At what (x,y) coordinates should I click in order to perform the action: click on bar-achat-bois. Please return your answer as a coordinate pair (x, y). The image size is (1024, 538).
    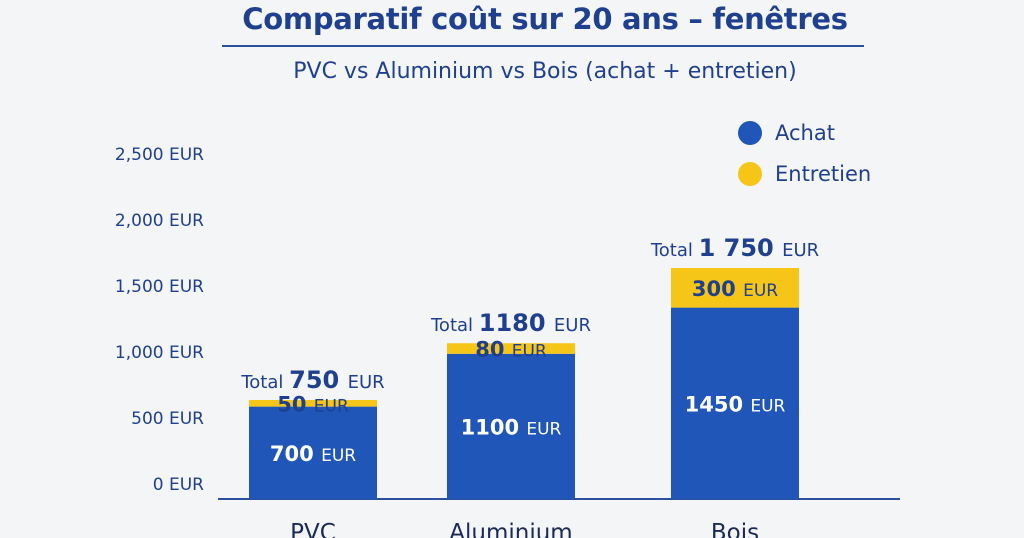
    Looking at the image, I should click on (735, 403).